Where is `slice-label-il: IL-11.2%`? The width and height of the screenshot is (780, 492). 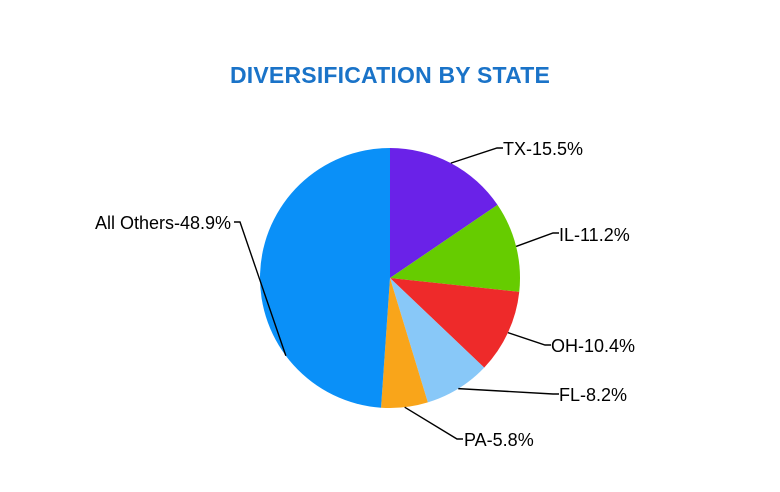
slice-label-il: IL-11.2% is located at coordinates (594, 235).